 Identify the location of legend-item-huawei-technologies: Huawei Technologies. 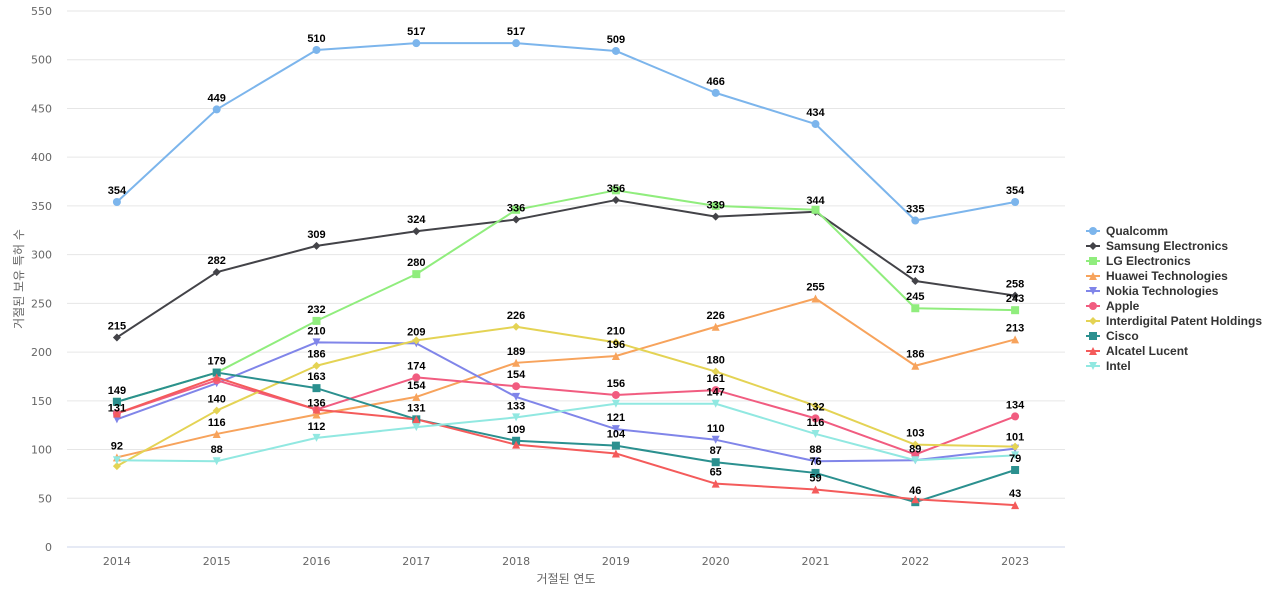
(1157, 276).